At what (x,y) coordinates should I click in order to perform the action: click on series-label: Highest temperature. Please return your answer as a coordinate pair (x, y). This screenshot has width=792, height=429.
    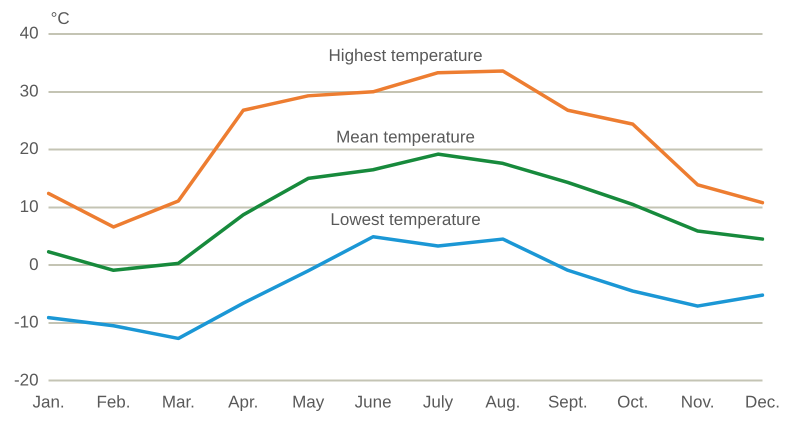
    Looking at the image, I should click on (405, 55).